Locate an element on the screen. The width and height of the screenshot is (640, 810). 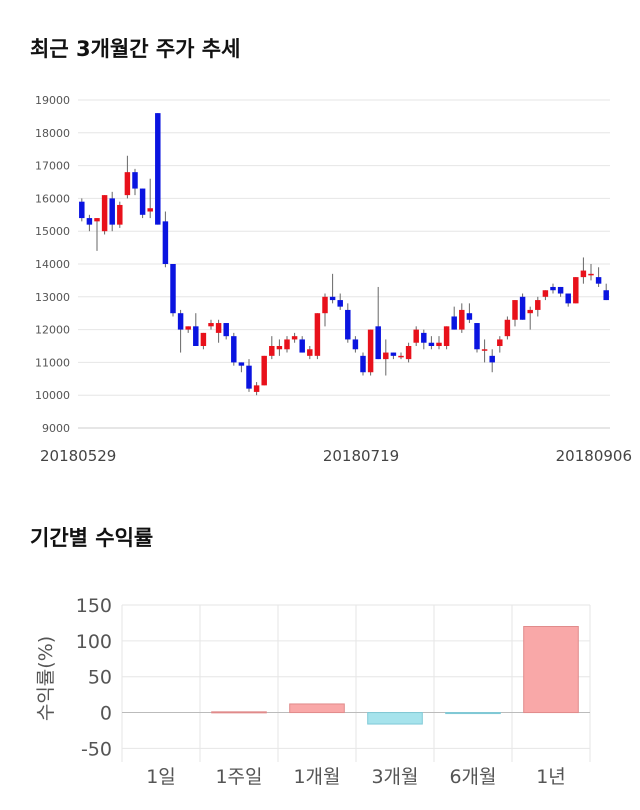
y-tick-label: 18000 is located at coordinates (52, 133).